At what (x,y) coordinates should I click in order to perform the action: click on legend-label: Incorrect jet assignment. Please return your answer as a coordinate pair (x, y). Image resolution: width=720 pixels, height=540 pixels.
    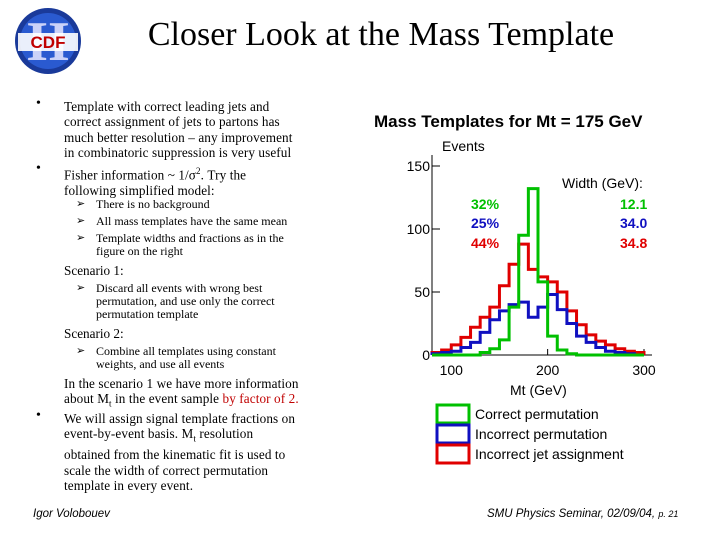
    Looking at the image, I should click on (549, 454).